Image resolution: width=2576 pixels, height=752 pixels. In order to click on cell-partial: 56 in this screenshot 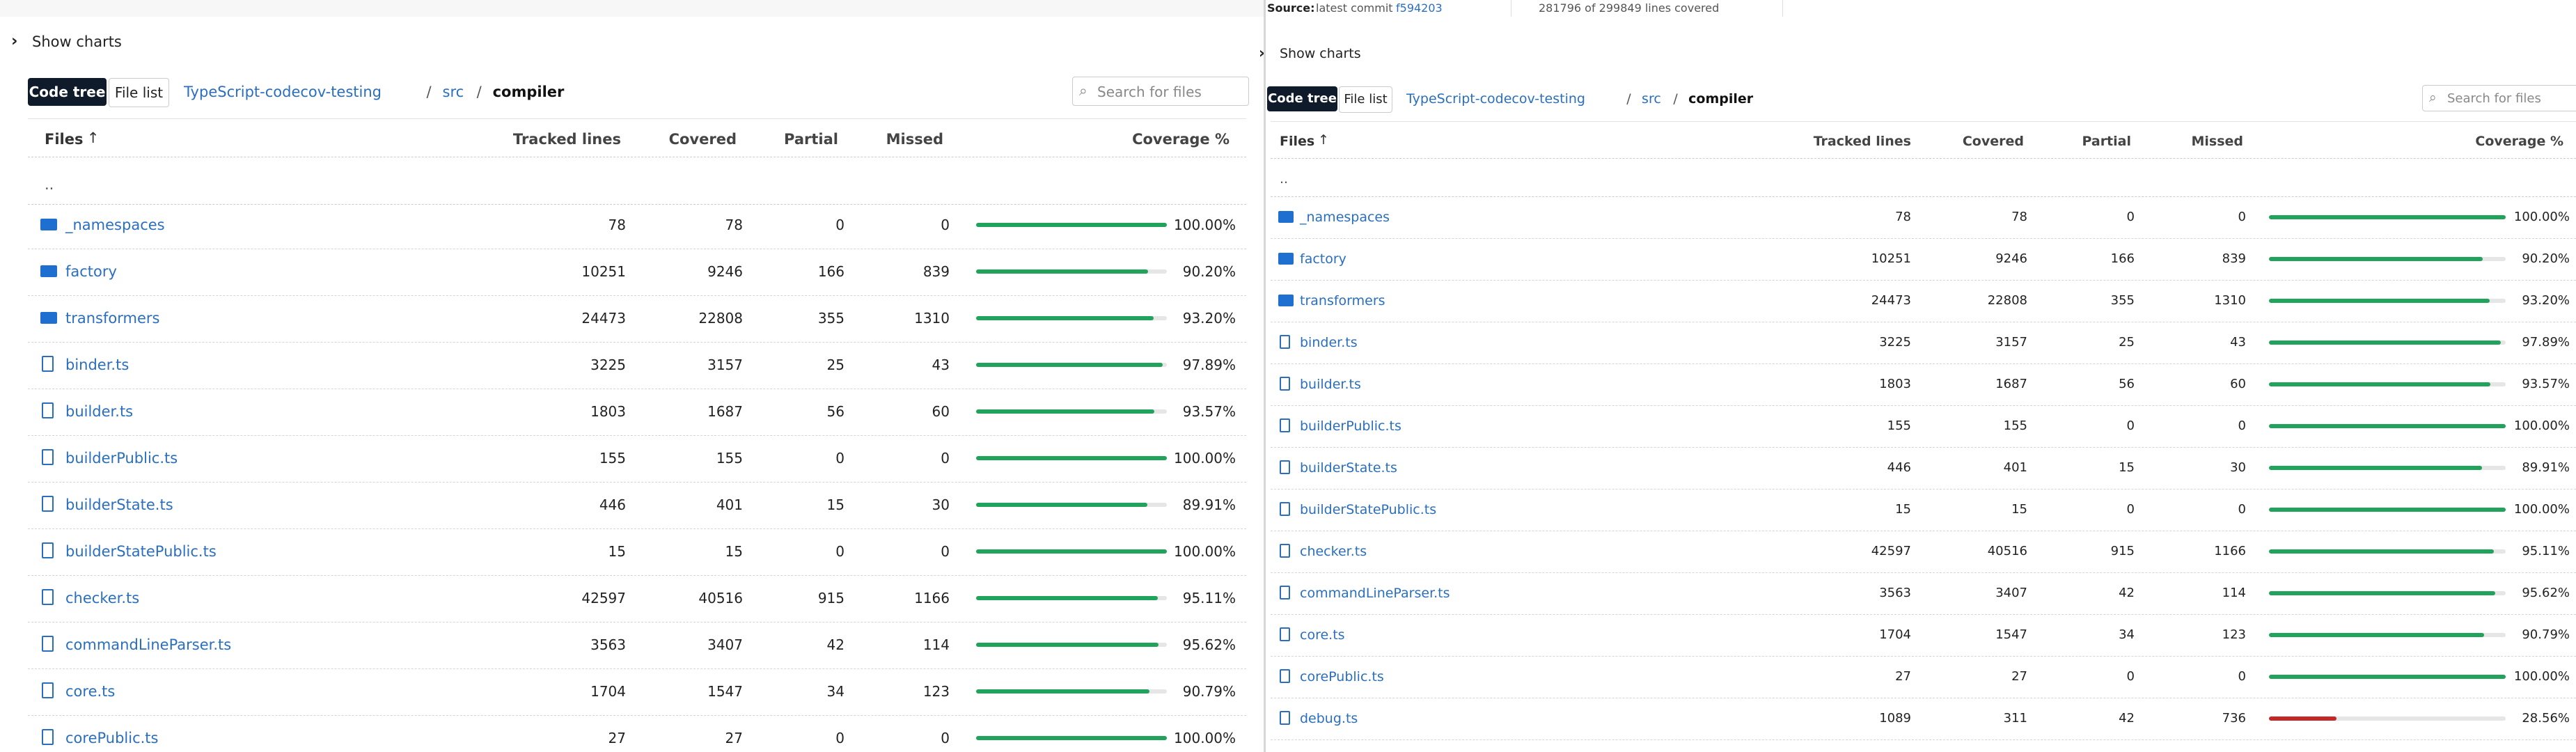, I will do `click(836, 411)`.